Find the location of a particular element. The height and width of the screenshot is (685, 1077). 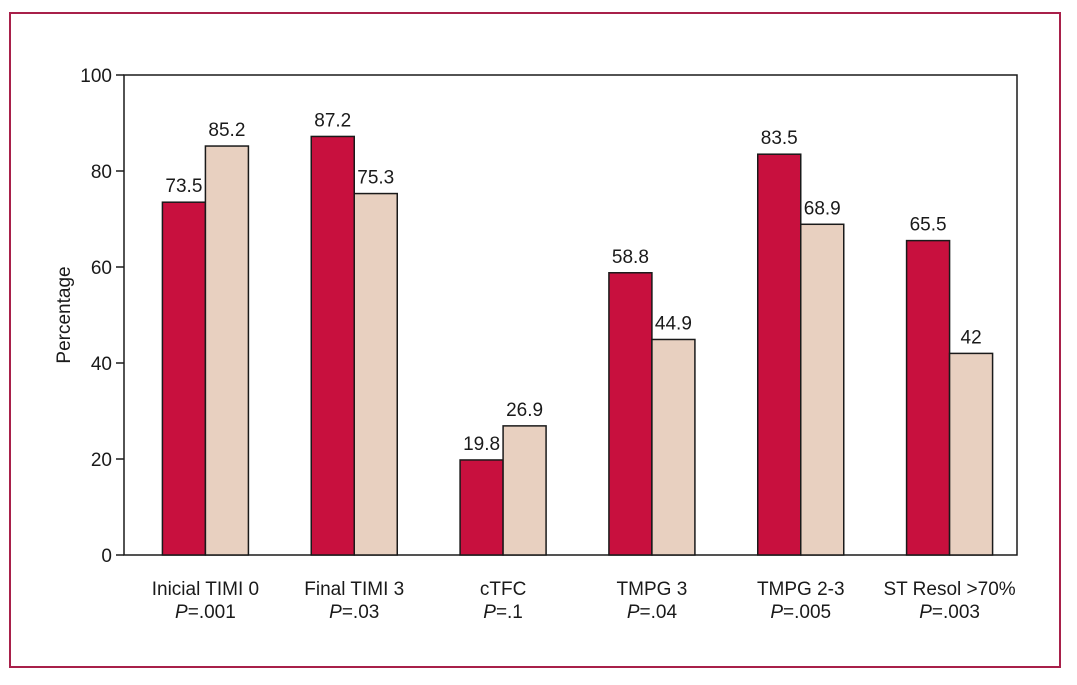

p-value-label: P=.1 is located at coordinates (503, 612).